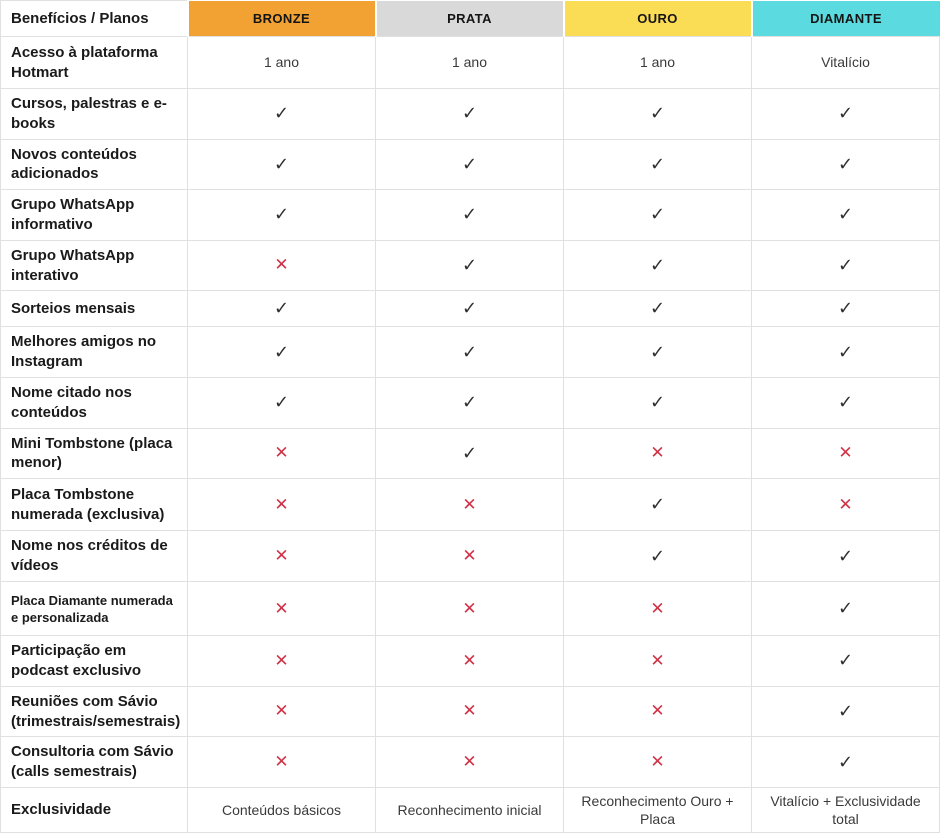 This screenshot has width=940, height=833. I want to click on cell-text: Vitalício, so click(845, 62).